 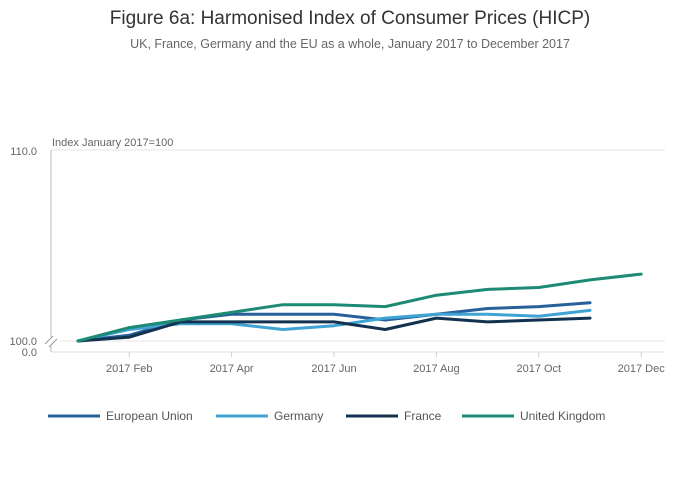 What do you see at coordinates (29, 353) in the screenshot?
I see `y-tick-label-zero: 0.0` at bounding box center [29, 353].